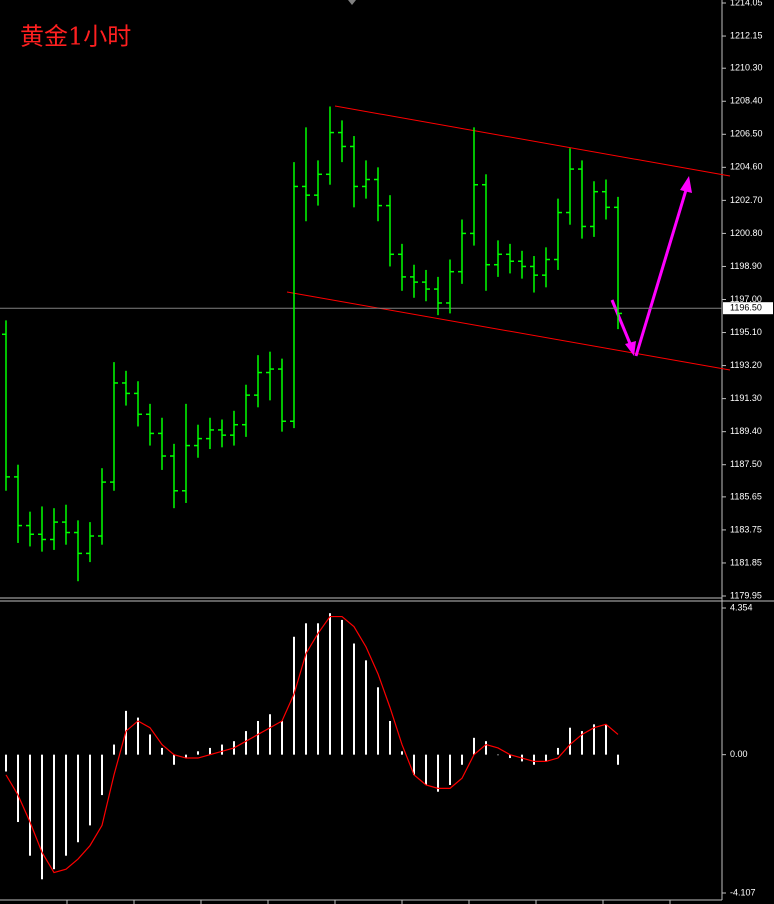 The height and width of the screenshot is (904, 774). What do you see at coordinates (746, 562) in the screenshot?
I see `y-tick-label: 1181.85` at bounding box center [746, 562].